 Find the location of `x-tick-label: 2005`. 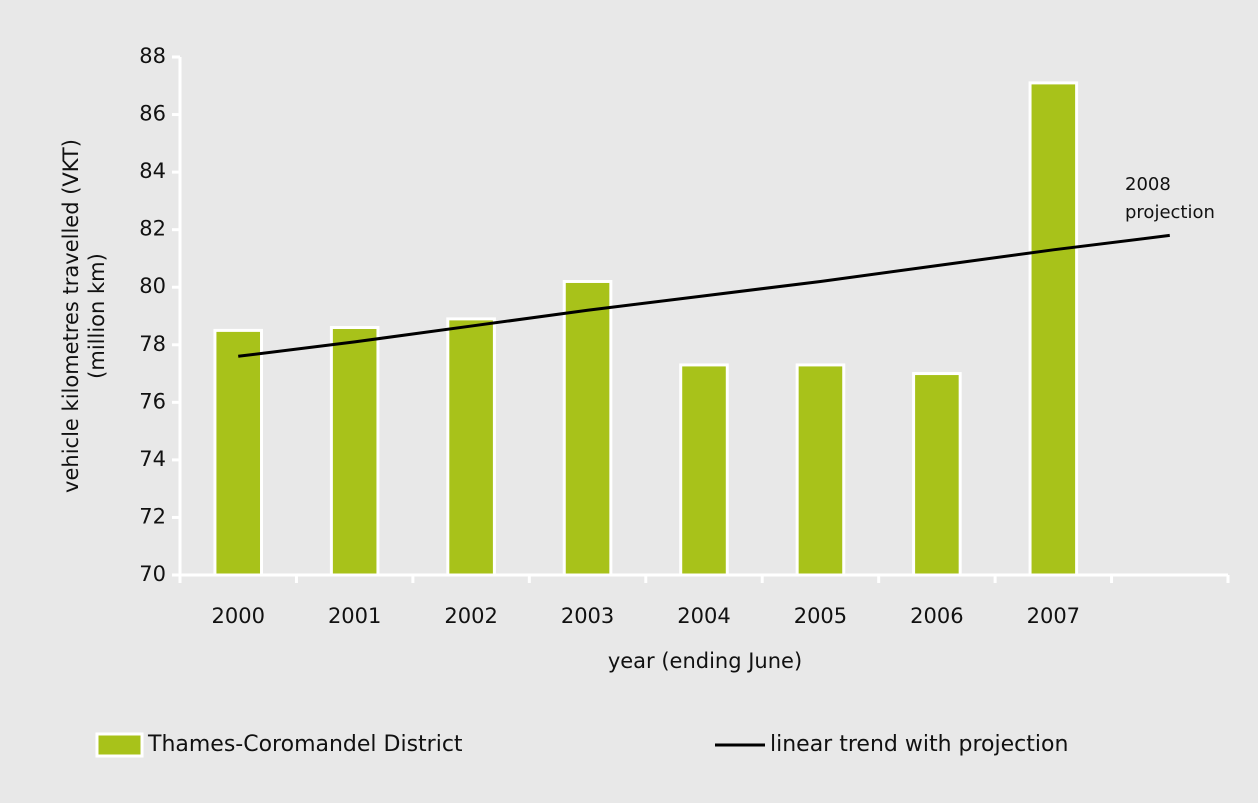

x-tick-label: 2005 is located at coordinates (820, 616).